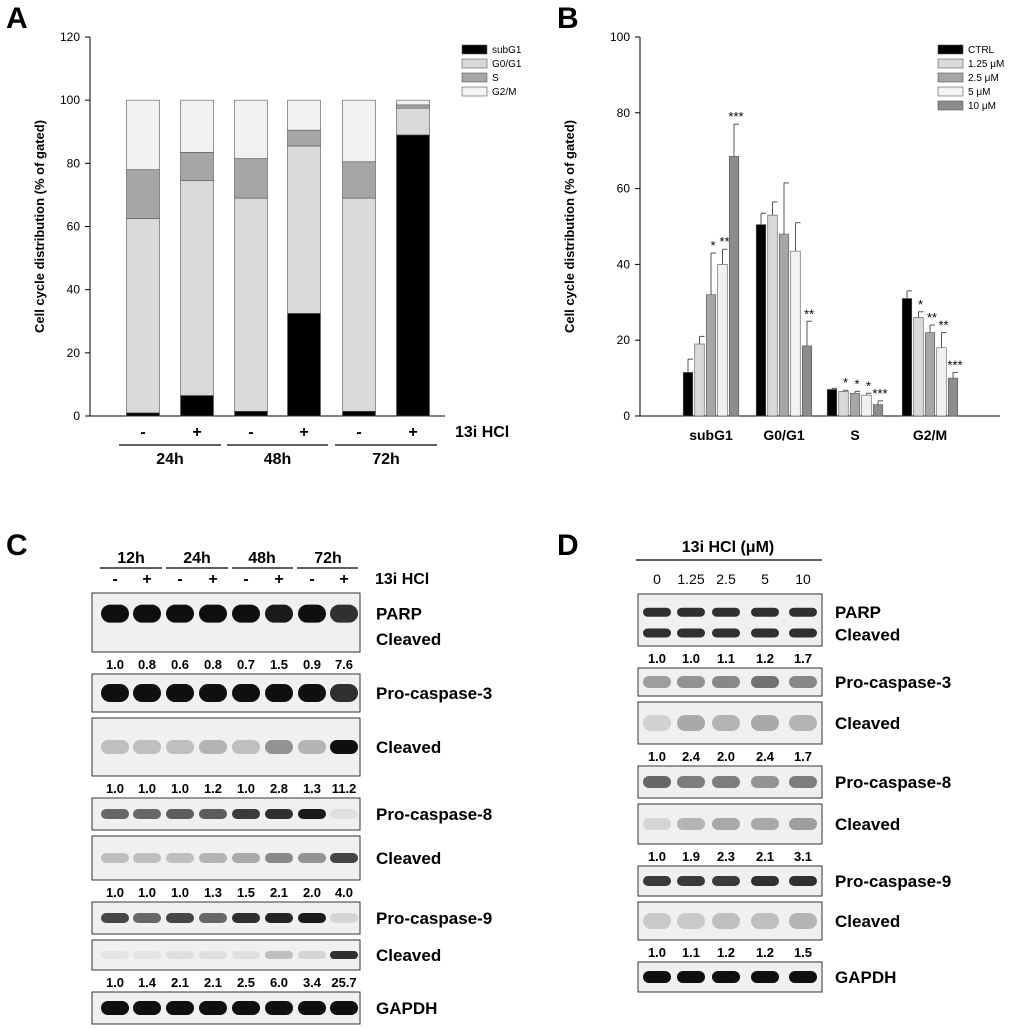 The image size is (1020, 1028). Describe the element at coordinates (879, 393) in the screenshot. I see `significance-marker: ***` at that location.